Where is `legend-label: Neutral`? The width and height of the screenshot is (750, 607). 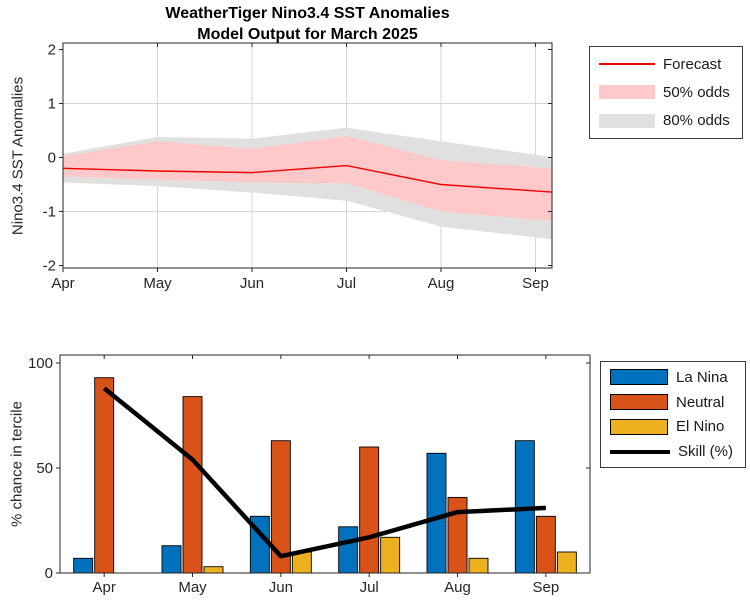
legend-label: Neutral is located at coordinates (700, 402).